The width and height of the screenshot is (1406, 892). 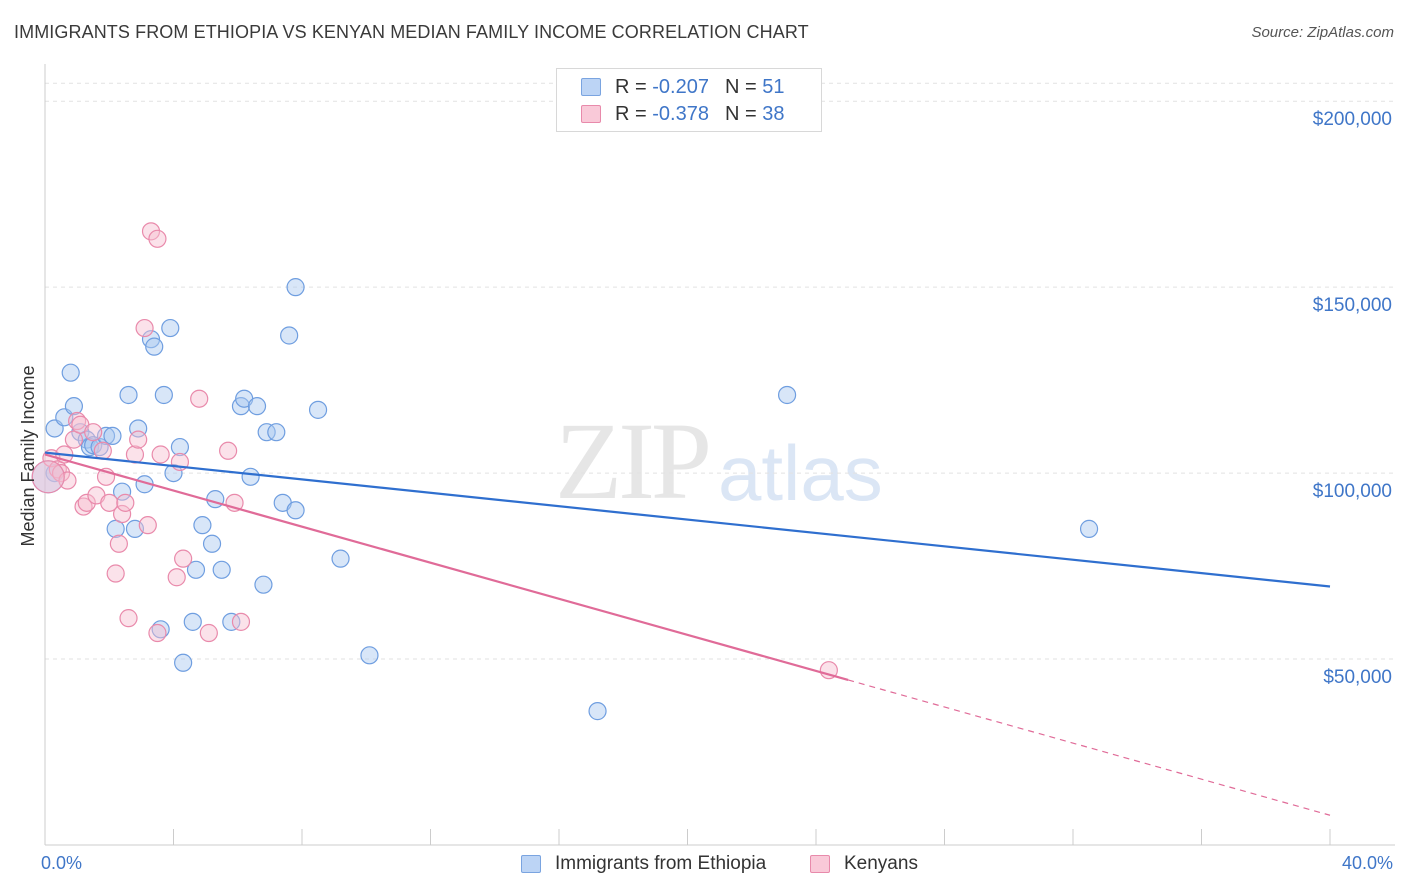 I want to click on legend-r-value: -0.378, so click(x=680, y=113).